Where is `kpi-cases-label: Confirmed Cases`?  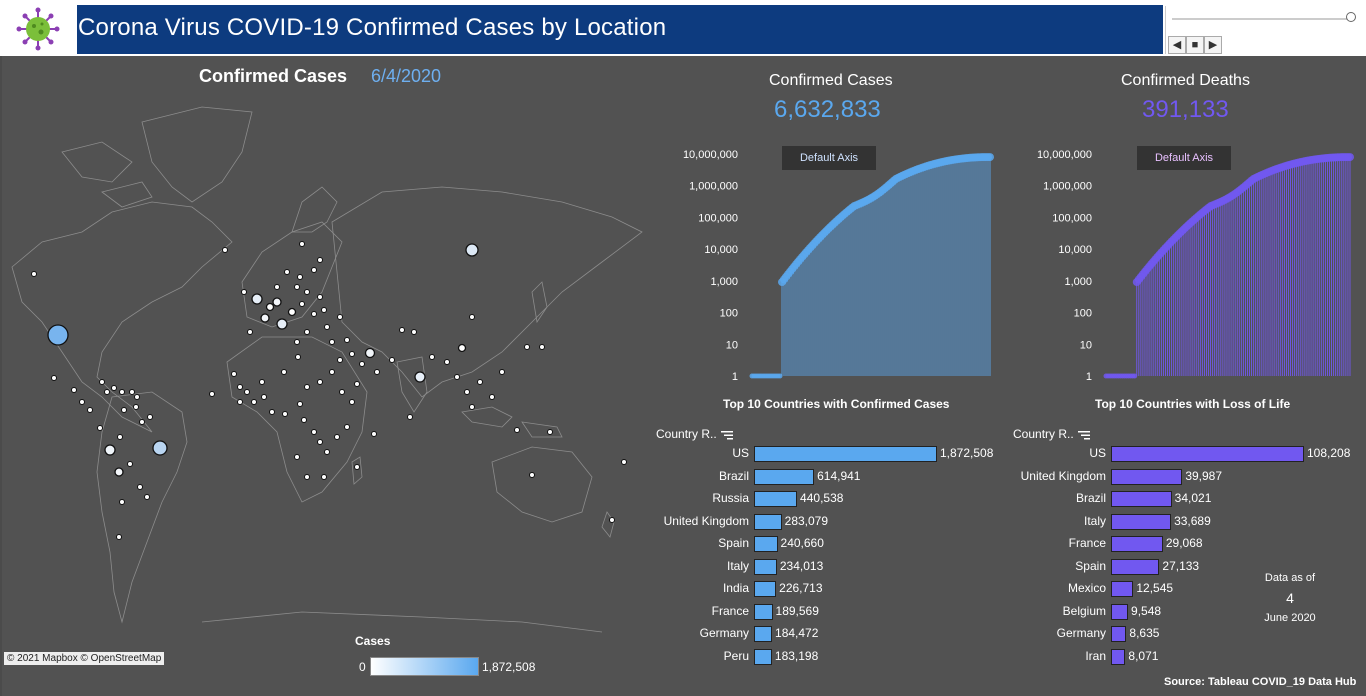 kpi-cases-label: Confirmed Cases is located at coordinates (831, 80).